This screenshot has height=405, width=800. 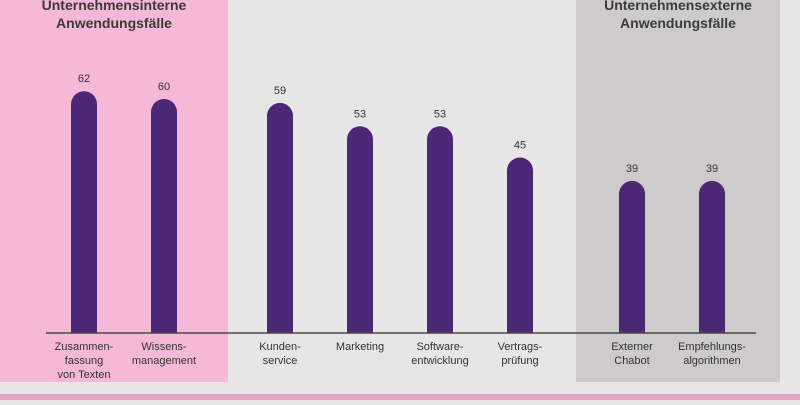 I want to click on value-label-4: 53, so click(x=440, y=114).